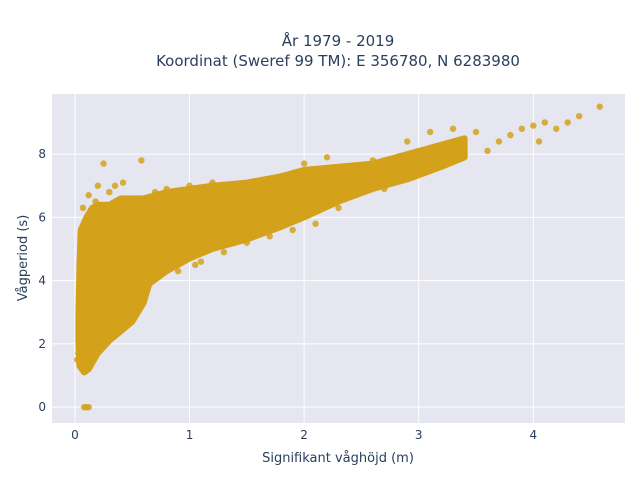 Image resolution: width=640 pixels, height=480 pixels. What do you see at coordinates (304, 435) in the screenshot?
I see `x-tick-label: 2` at bounding box center [304, 435].